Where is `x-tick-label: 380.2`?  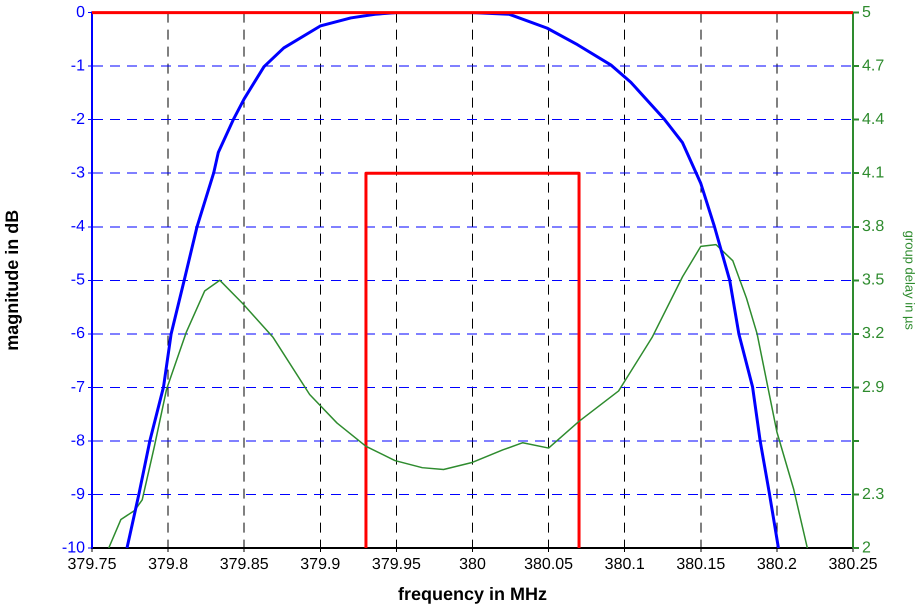 x-tick-label: 380.2 is located at coordinates (777, 565).